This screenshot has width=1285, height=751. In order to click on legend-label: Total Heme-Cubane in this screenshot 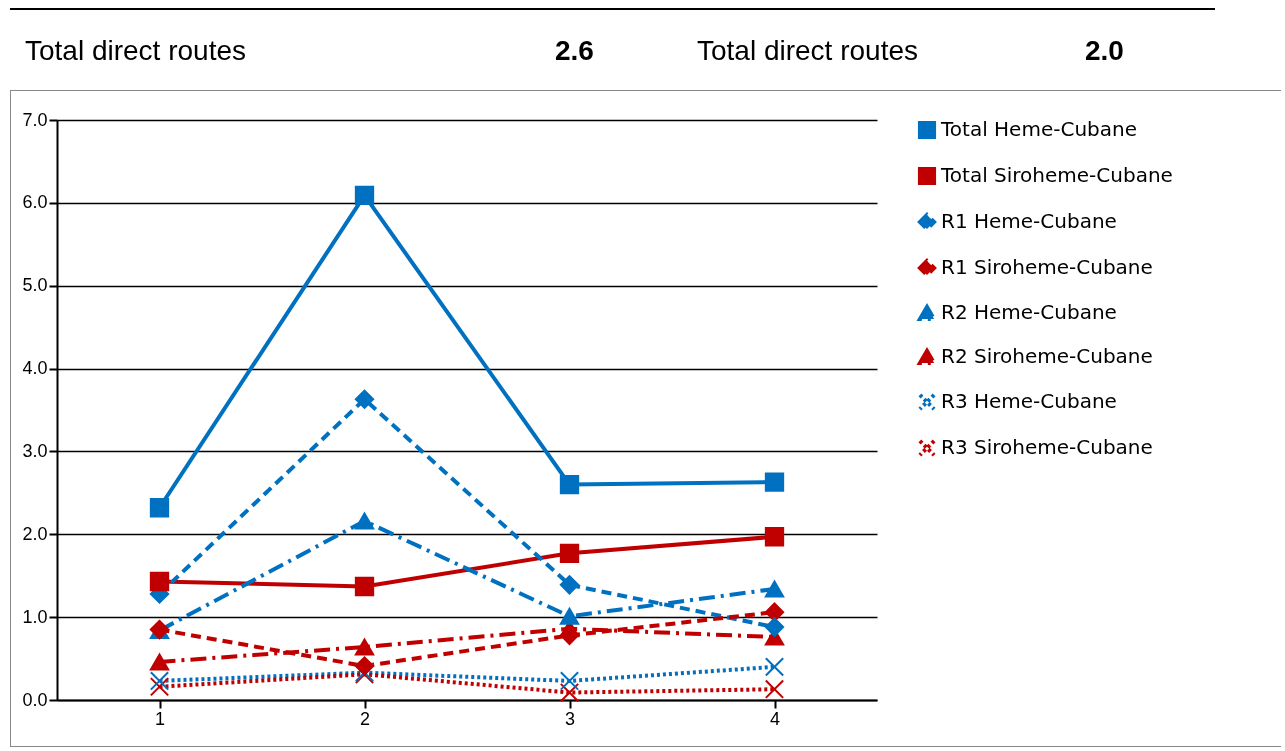, I will do `click(1038, 129)`.